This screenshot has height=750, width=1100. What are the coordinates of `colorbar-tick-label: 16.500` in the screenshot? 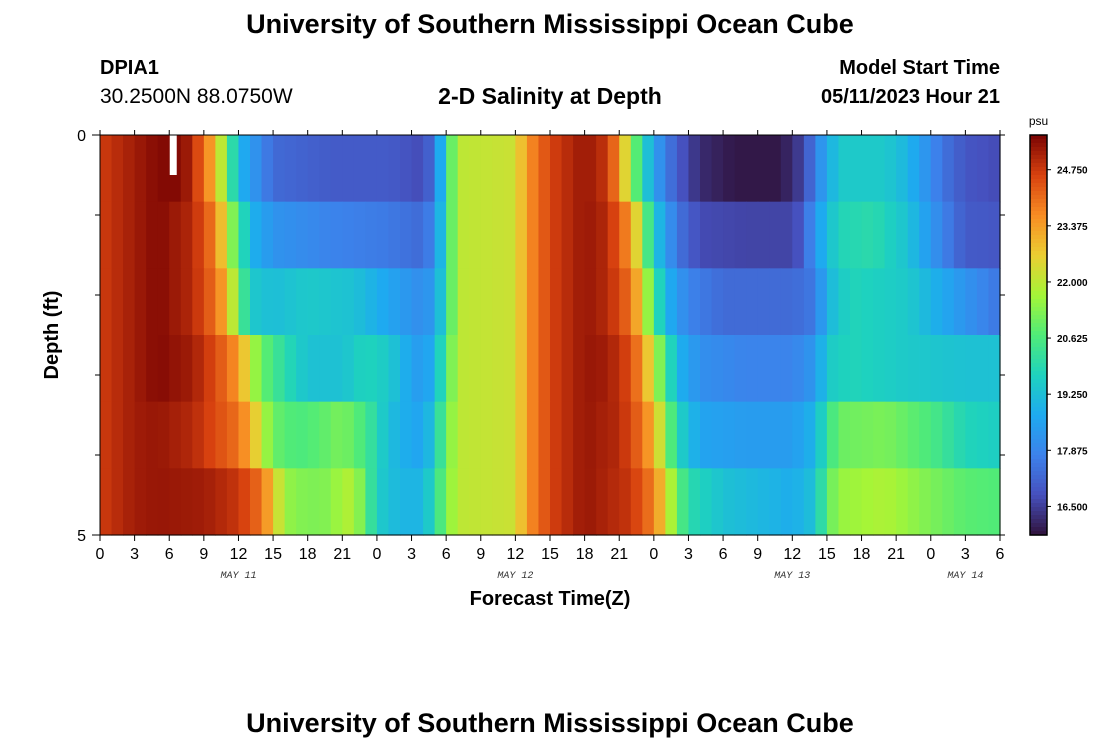 It's located at (1072, 507).